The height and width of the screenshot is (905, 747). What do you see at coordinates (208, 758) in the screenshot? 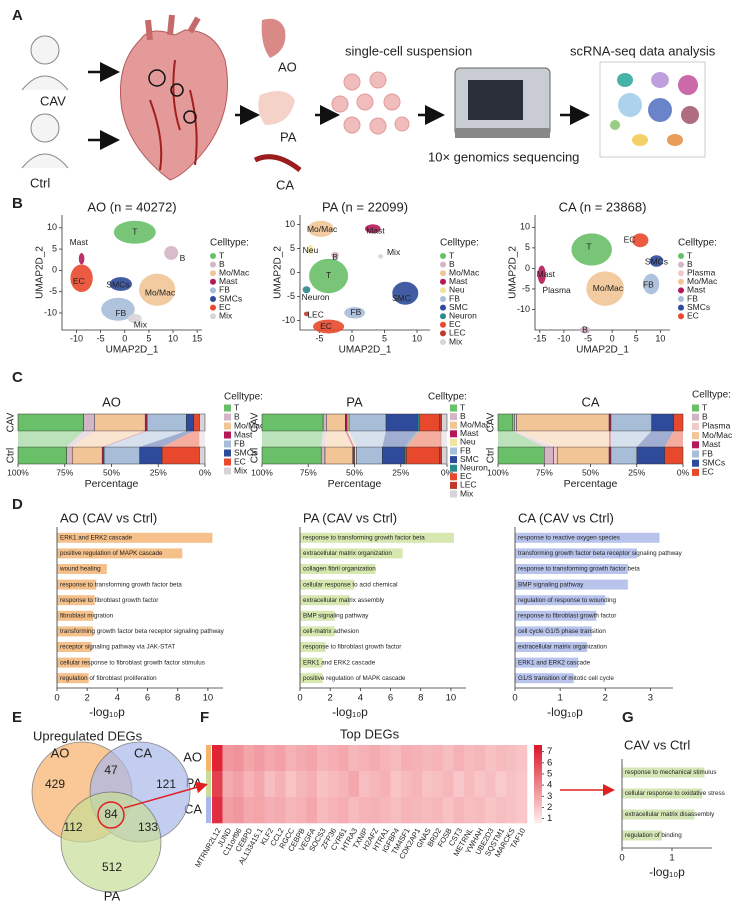
I see `row-annotation` at bounding box center [208, 758].